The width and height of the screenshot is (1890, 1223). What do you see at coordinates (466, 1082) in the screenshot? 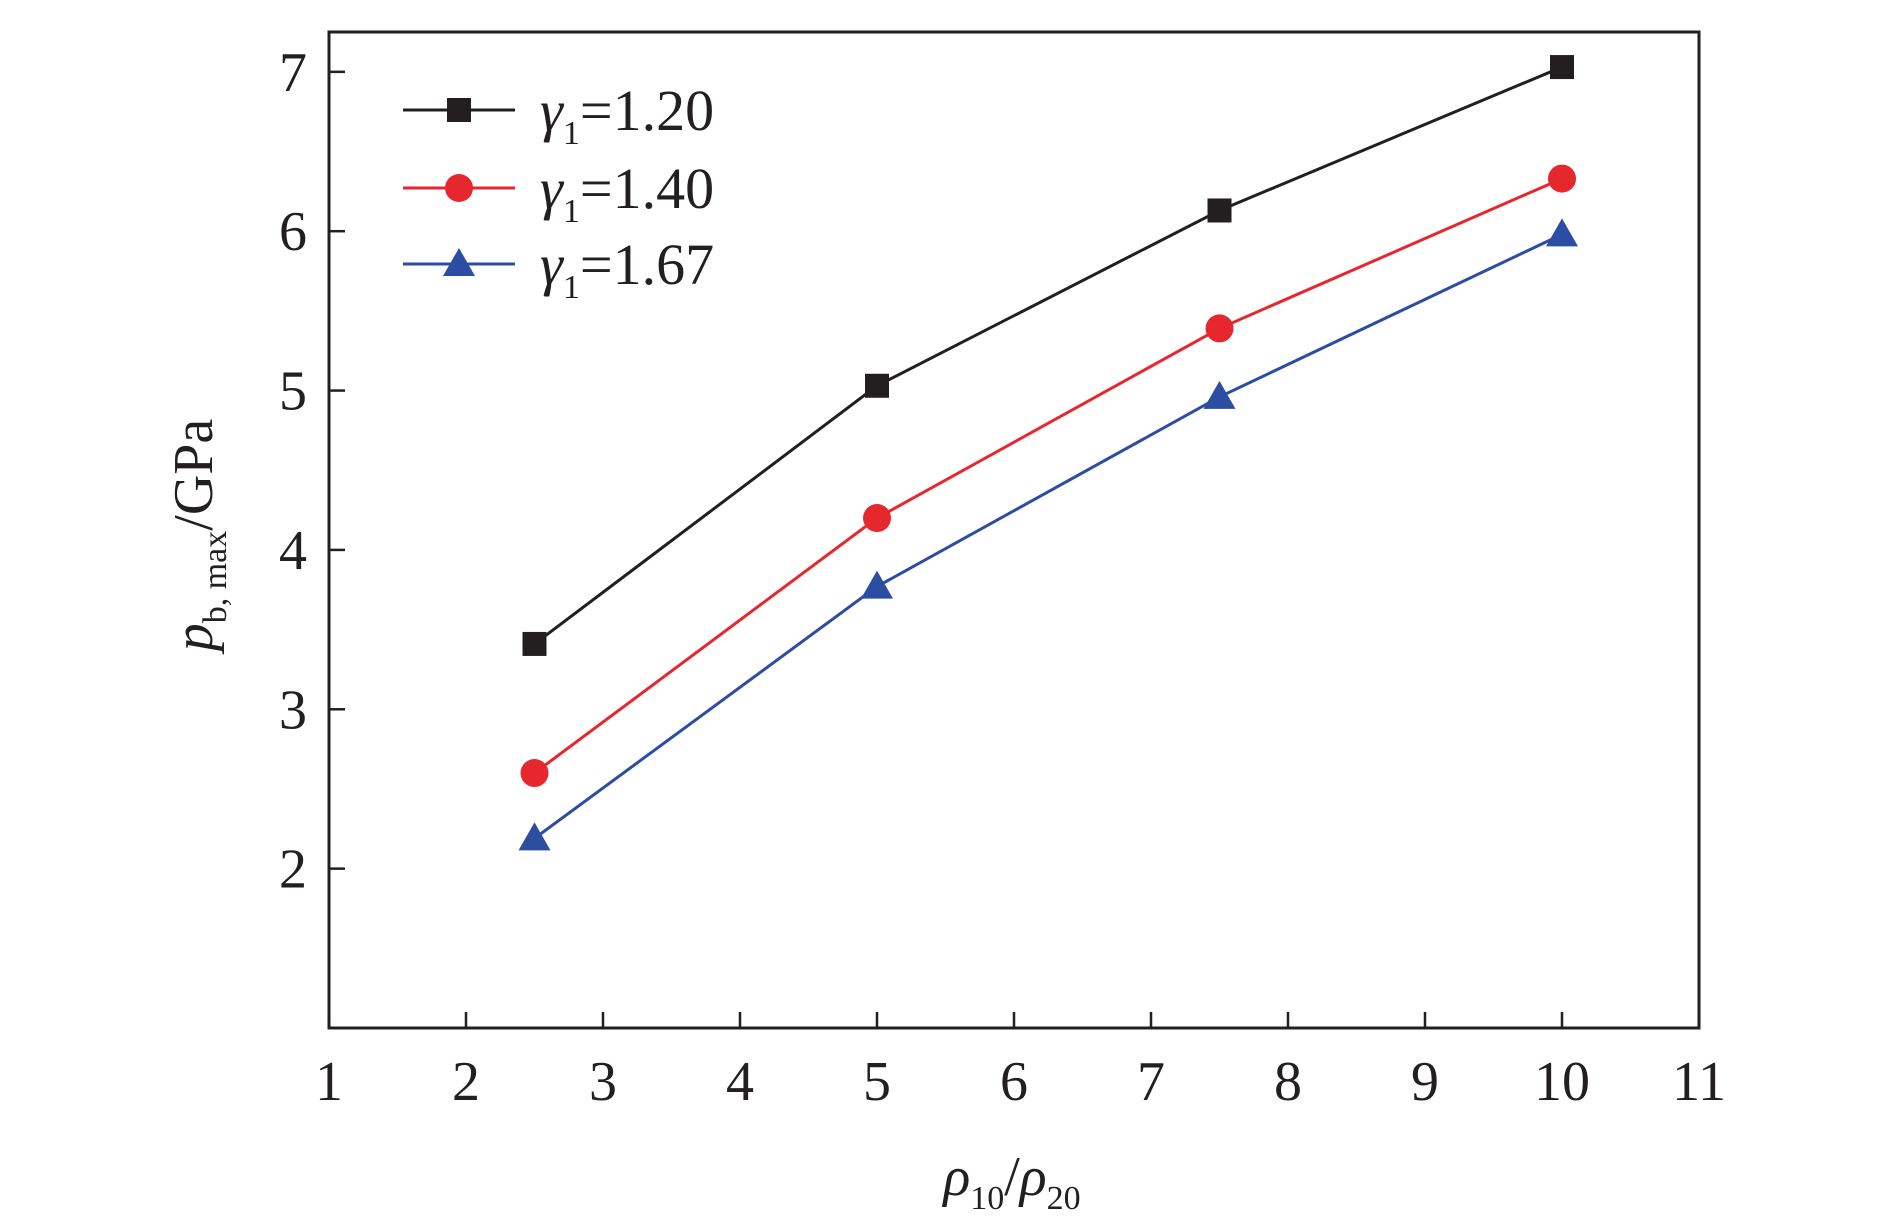
I see `x-tick-label: 2` at bounding box center [466, 1082].